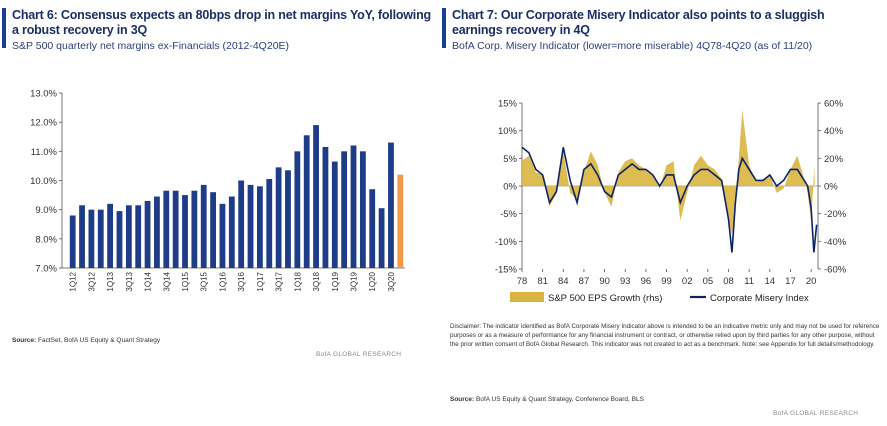  Describe the element at coordinates (129, 281) in the screenshot. I see `x-tick-label: 3Q13` at that location.